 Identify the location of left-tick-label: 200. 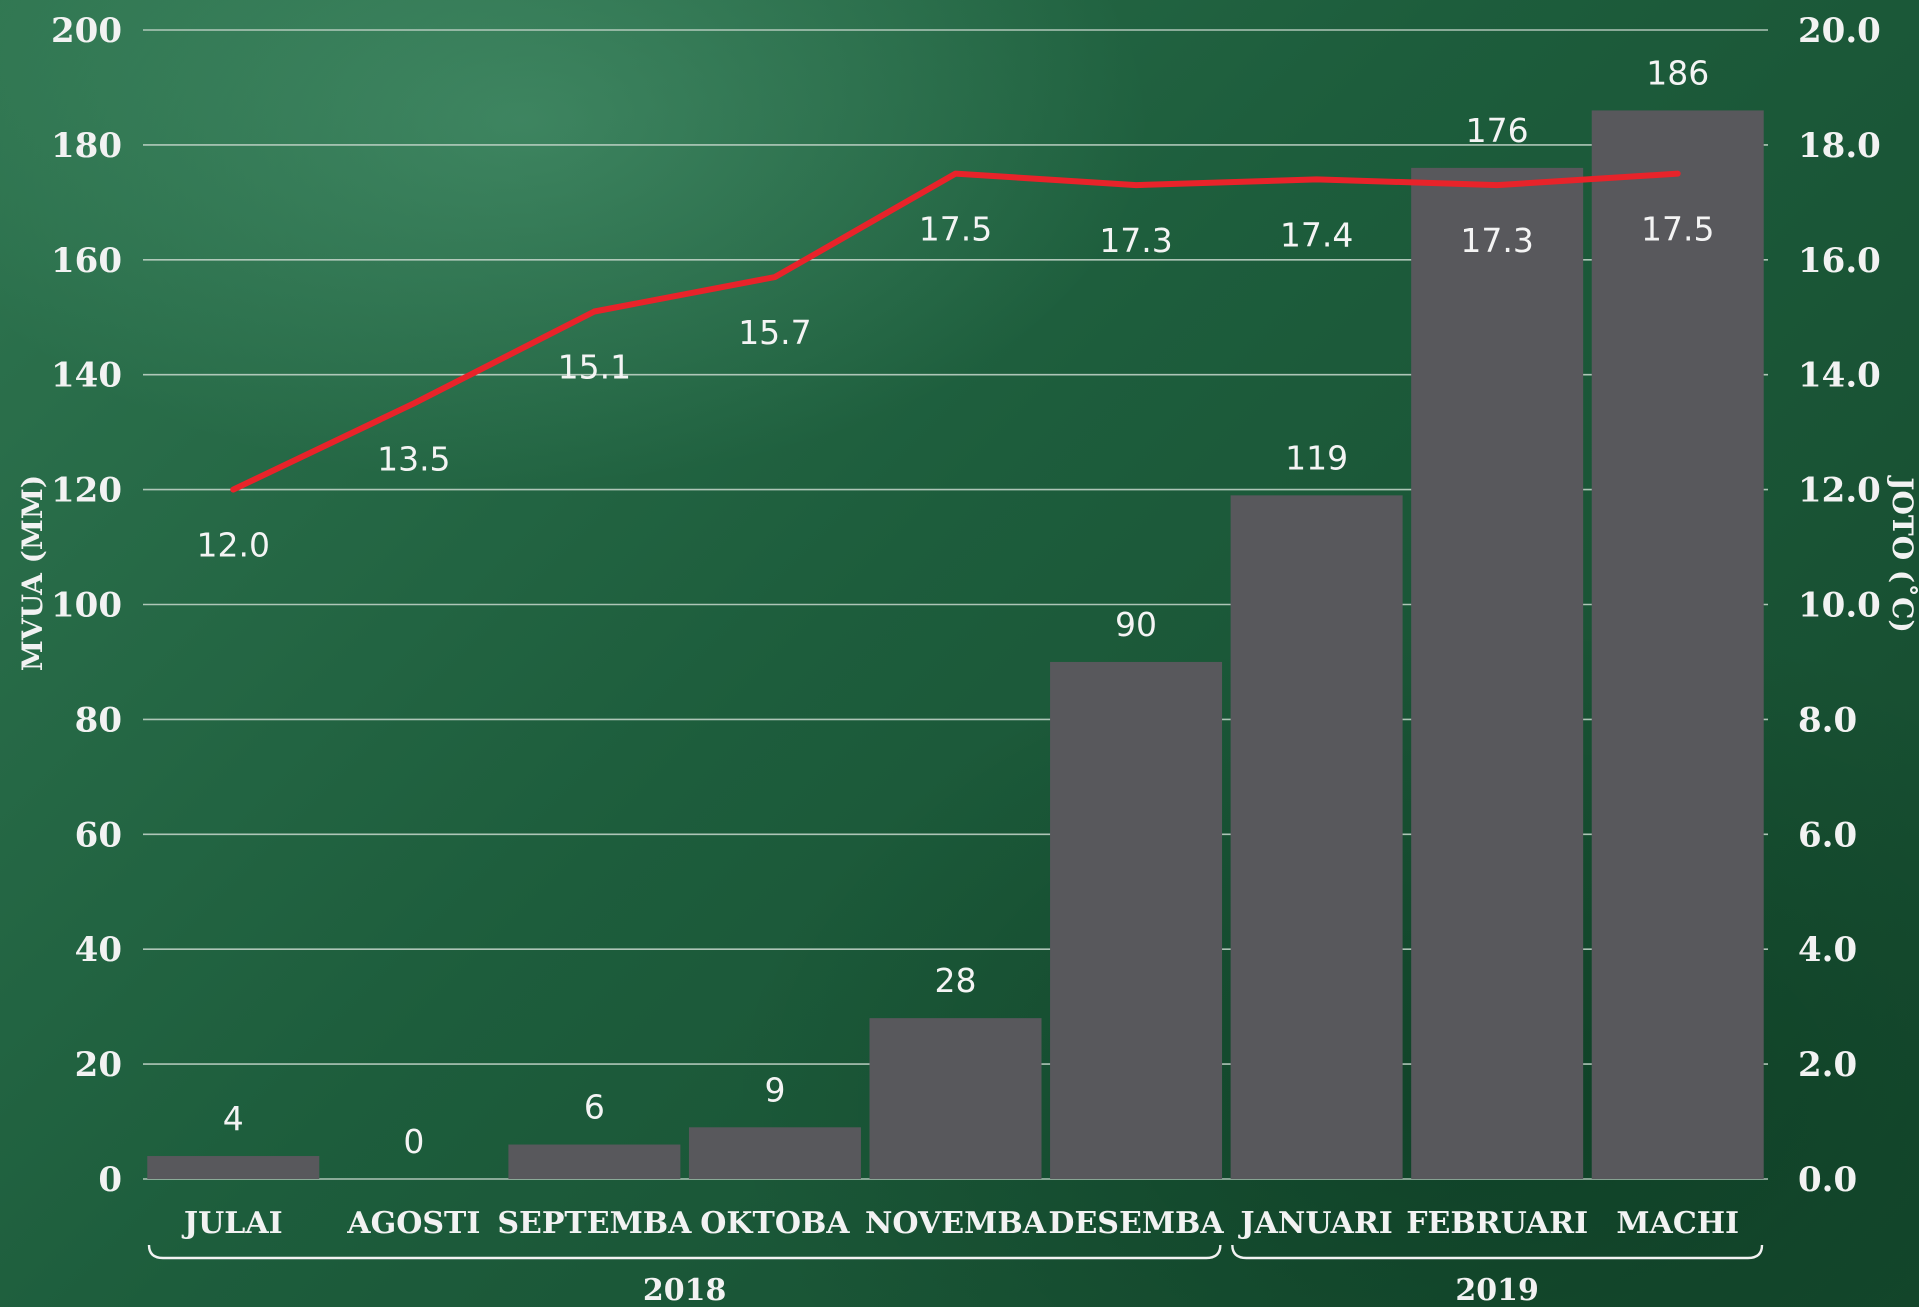
(86, 31).